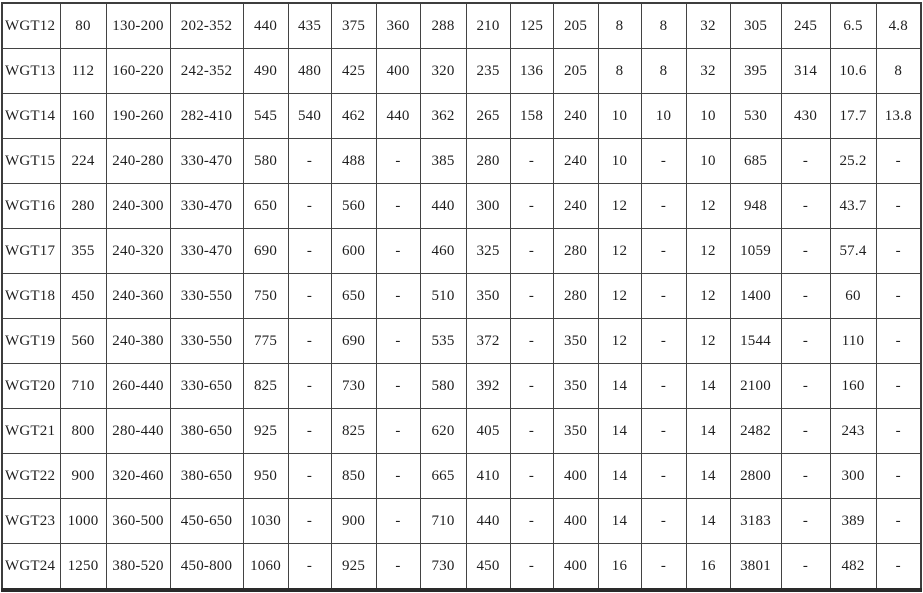 The height and width of the screenshot is (593, 923). What do you see at coordinates (83, 116) in the screenshot?
I see `table-cell: 160` at bounding box center [83, 116].